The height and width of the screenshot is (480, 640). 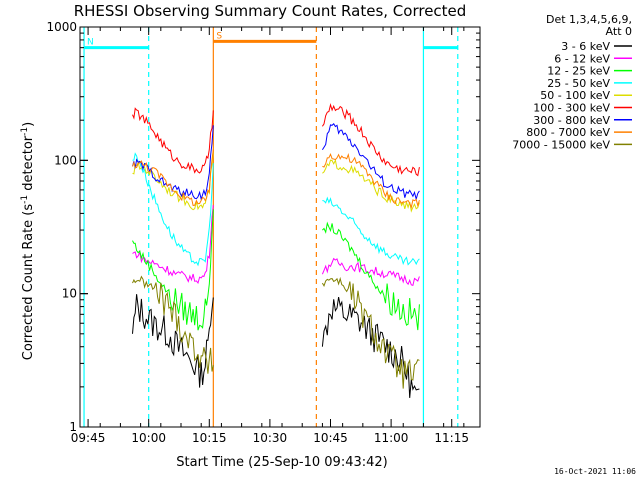 What do you see at coordinates (28, 124) in the screenshot?
I see `y-axis-label-suffix: )` at bounding box center [28, 124].